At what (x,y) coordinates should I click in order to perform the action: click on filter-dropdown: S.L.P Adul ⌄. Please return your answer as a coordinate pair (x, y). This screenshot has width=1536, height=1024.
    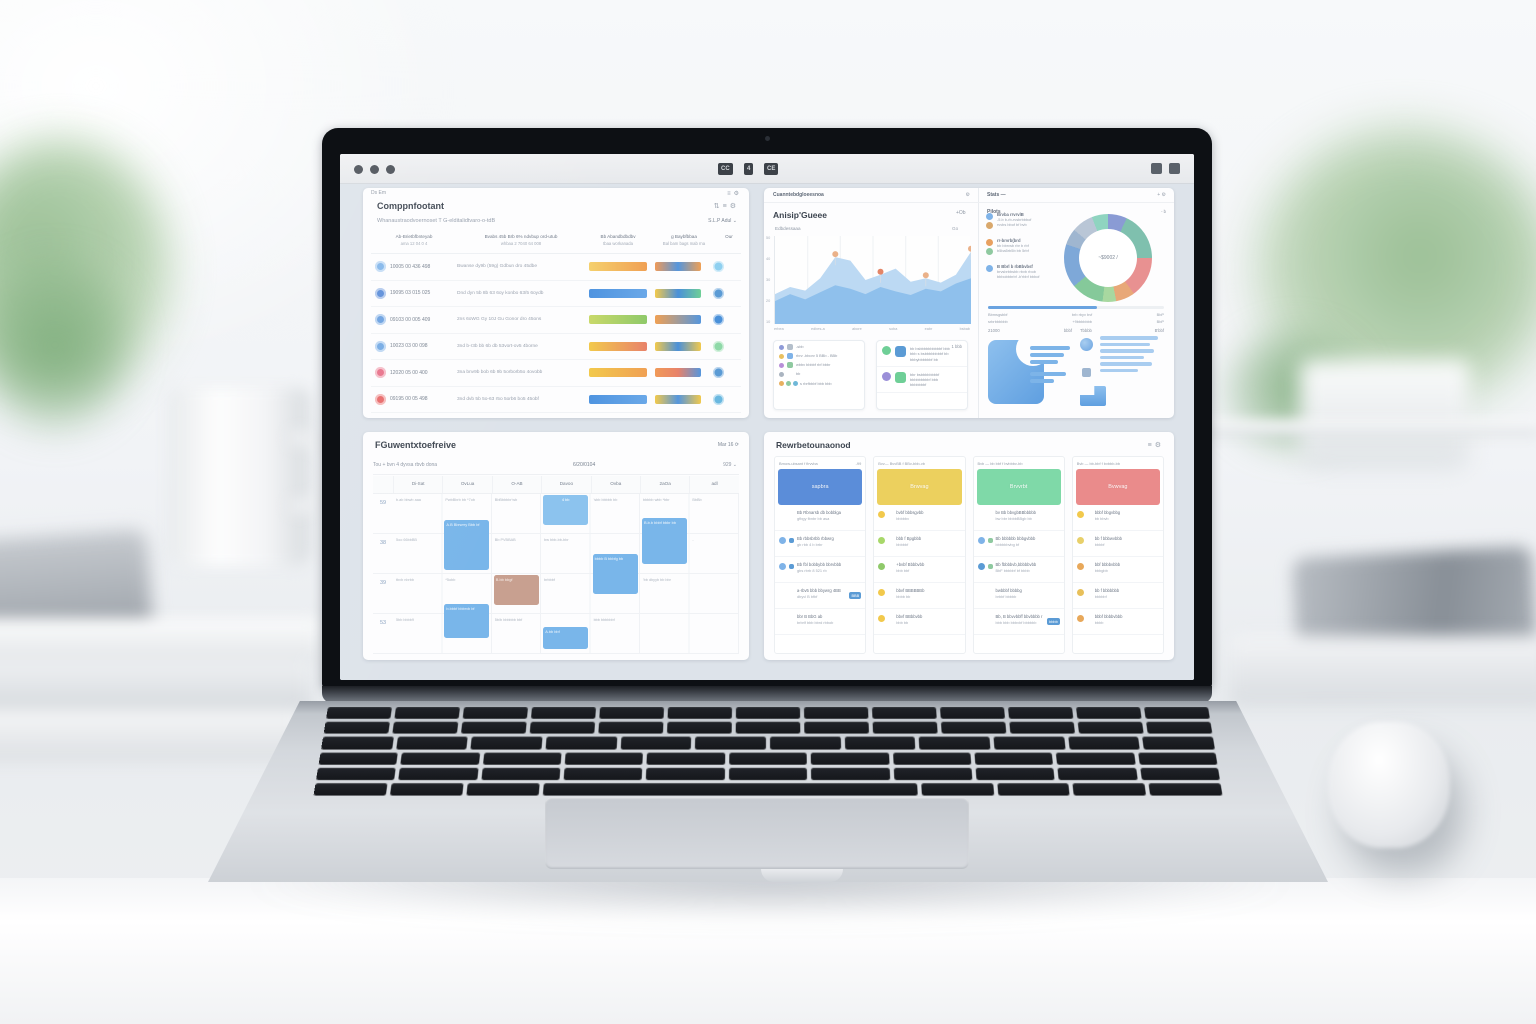
    Looking at the image, I should click on (722, 221).